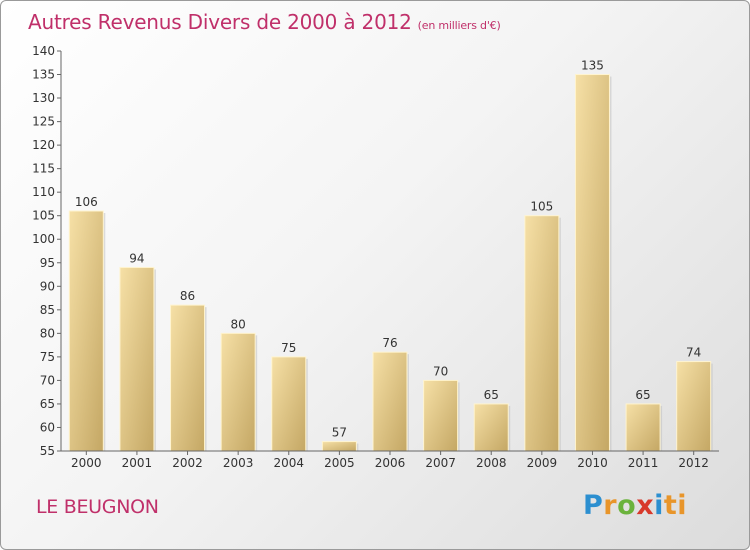  Describe the element at coordinates (187, 463) in the screenshot. I see `x-tick-label: 2002` at that location.